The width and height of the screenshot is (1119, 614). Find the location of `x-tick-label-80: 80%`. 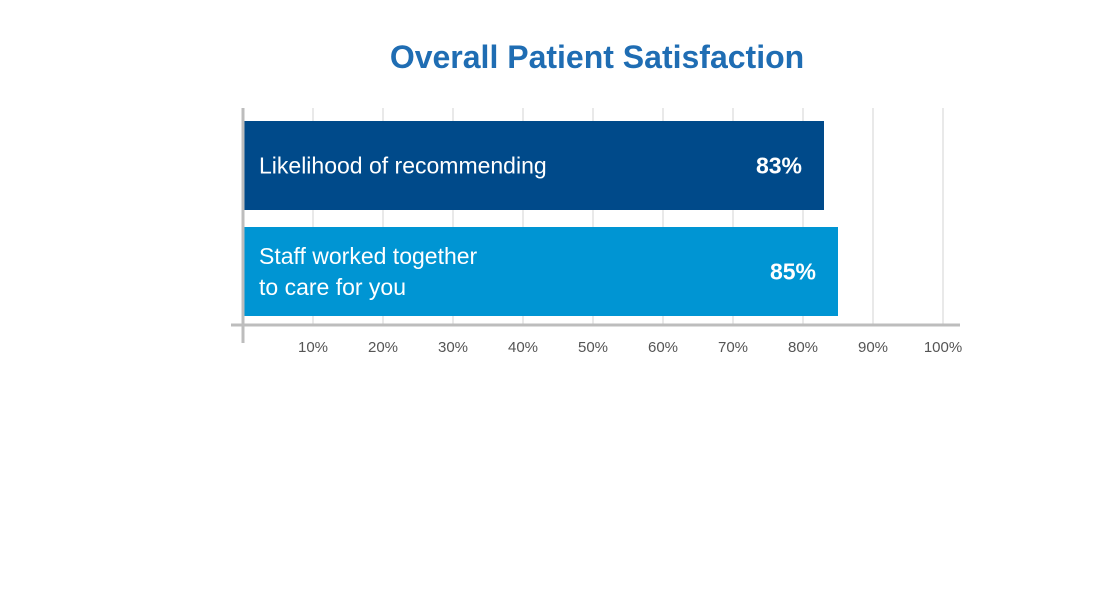

x-tick-label-80: 80% is located at coordinates (803, 347).